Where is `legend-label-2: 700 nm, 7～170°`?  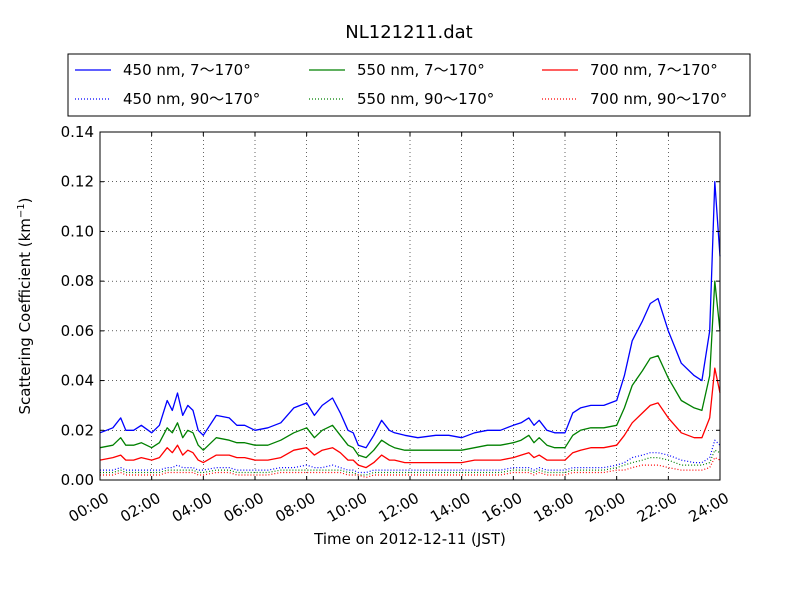 legend-label-2: 700 nm, 7～170° is located at coordinates (654, 70).